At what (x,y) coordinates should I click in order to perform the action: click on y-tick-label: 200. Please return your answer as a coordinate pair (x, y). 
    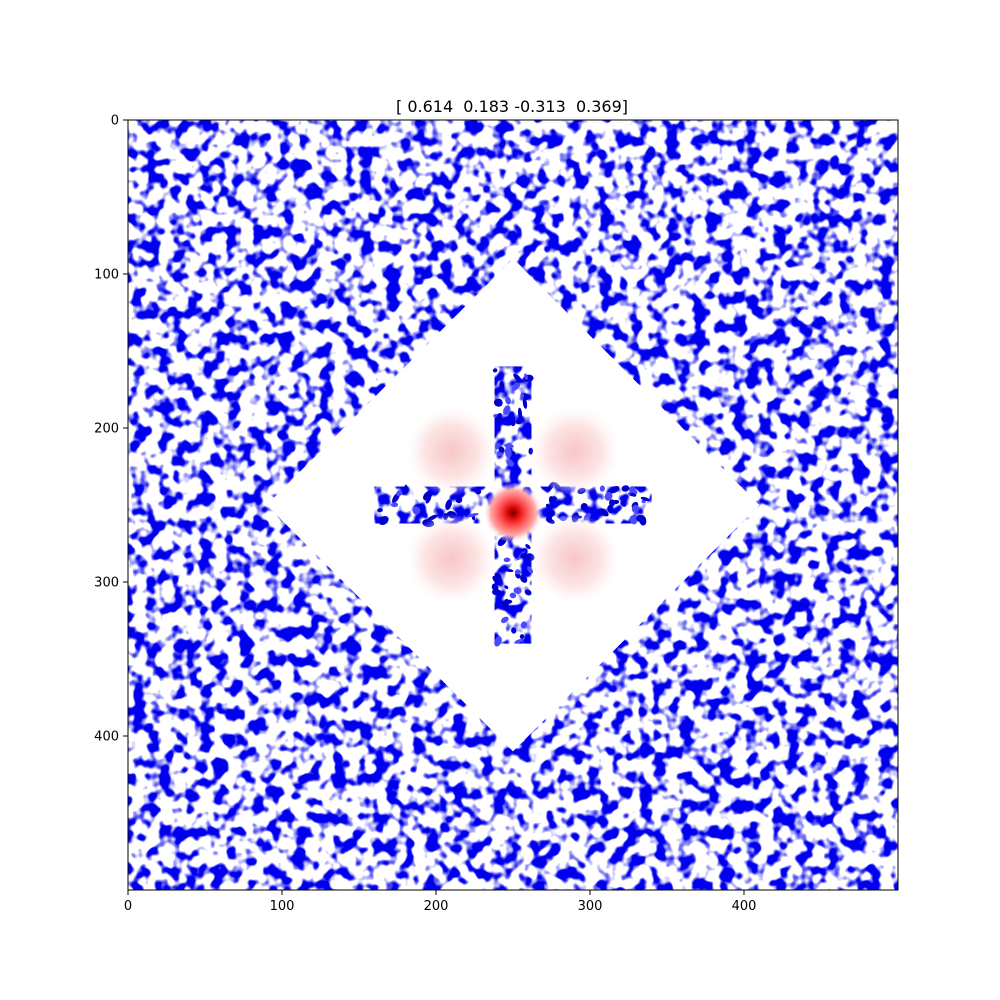
    Looking at the image, I should click on (106, 429).